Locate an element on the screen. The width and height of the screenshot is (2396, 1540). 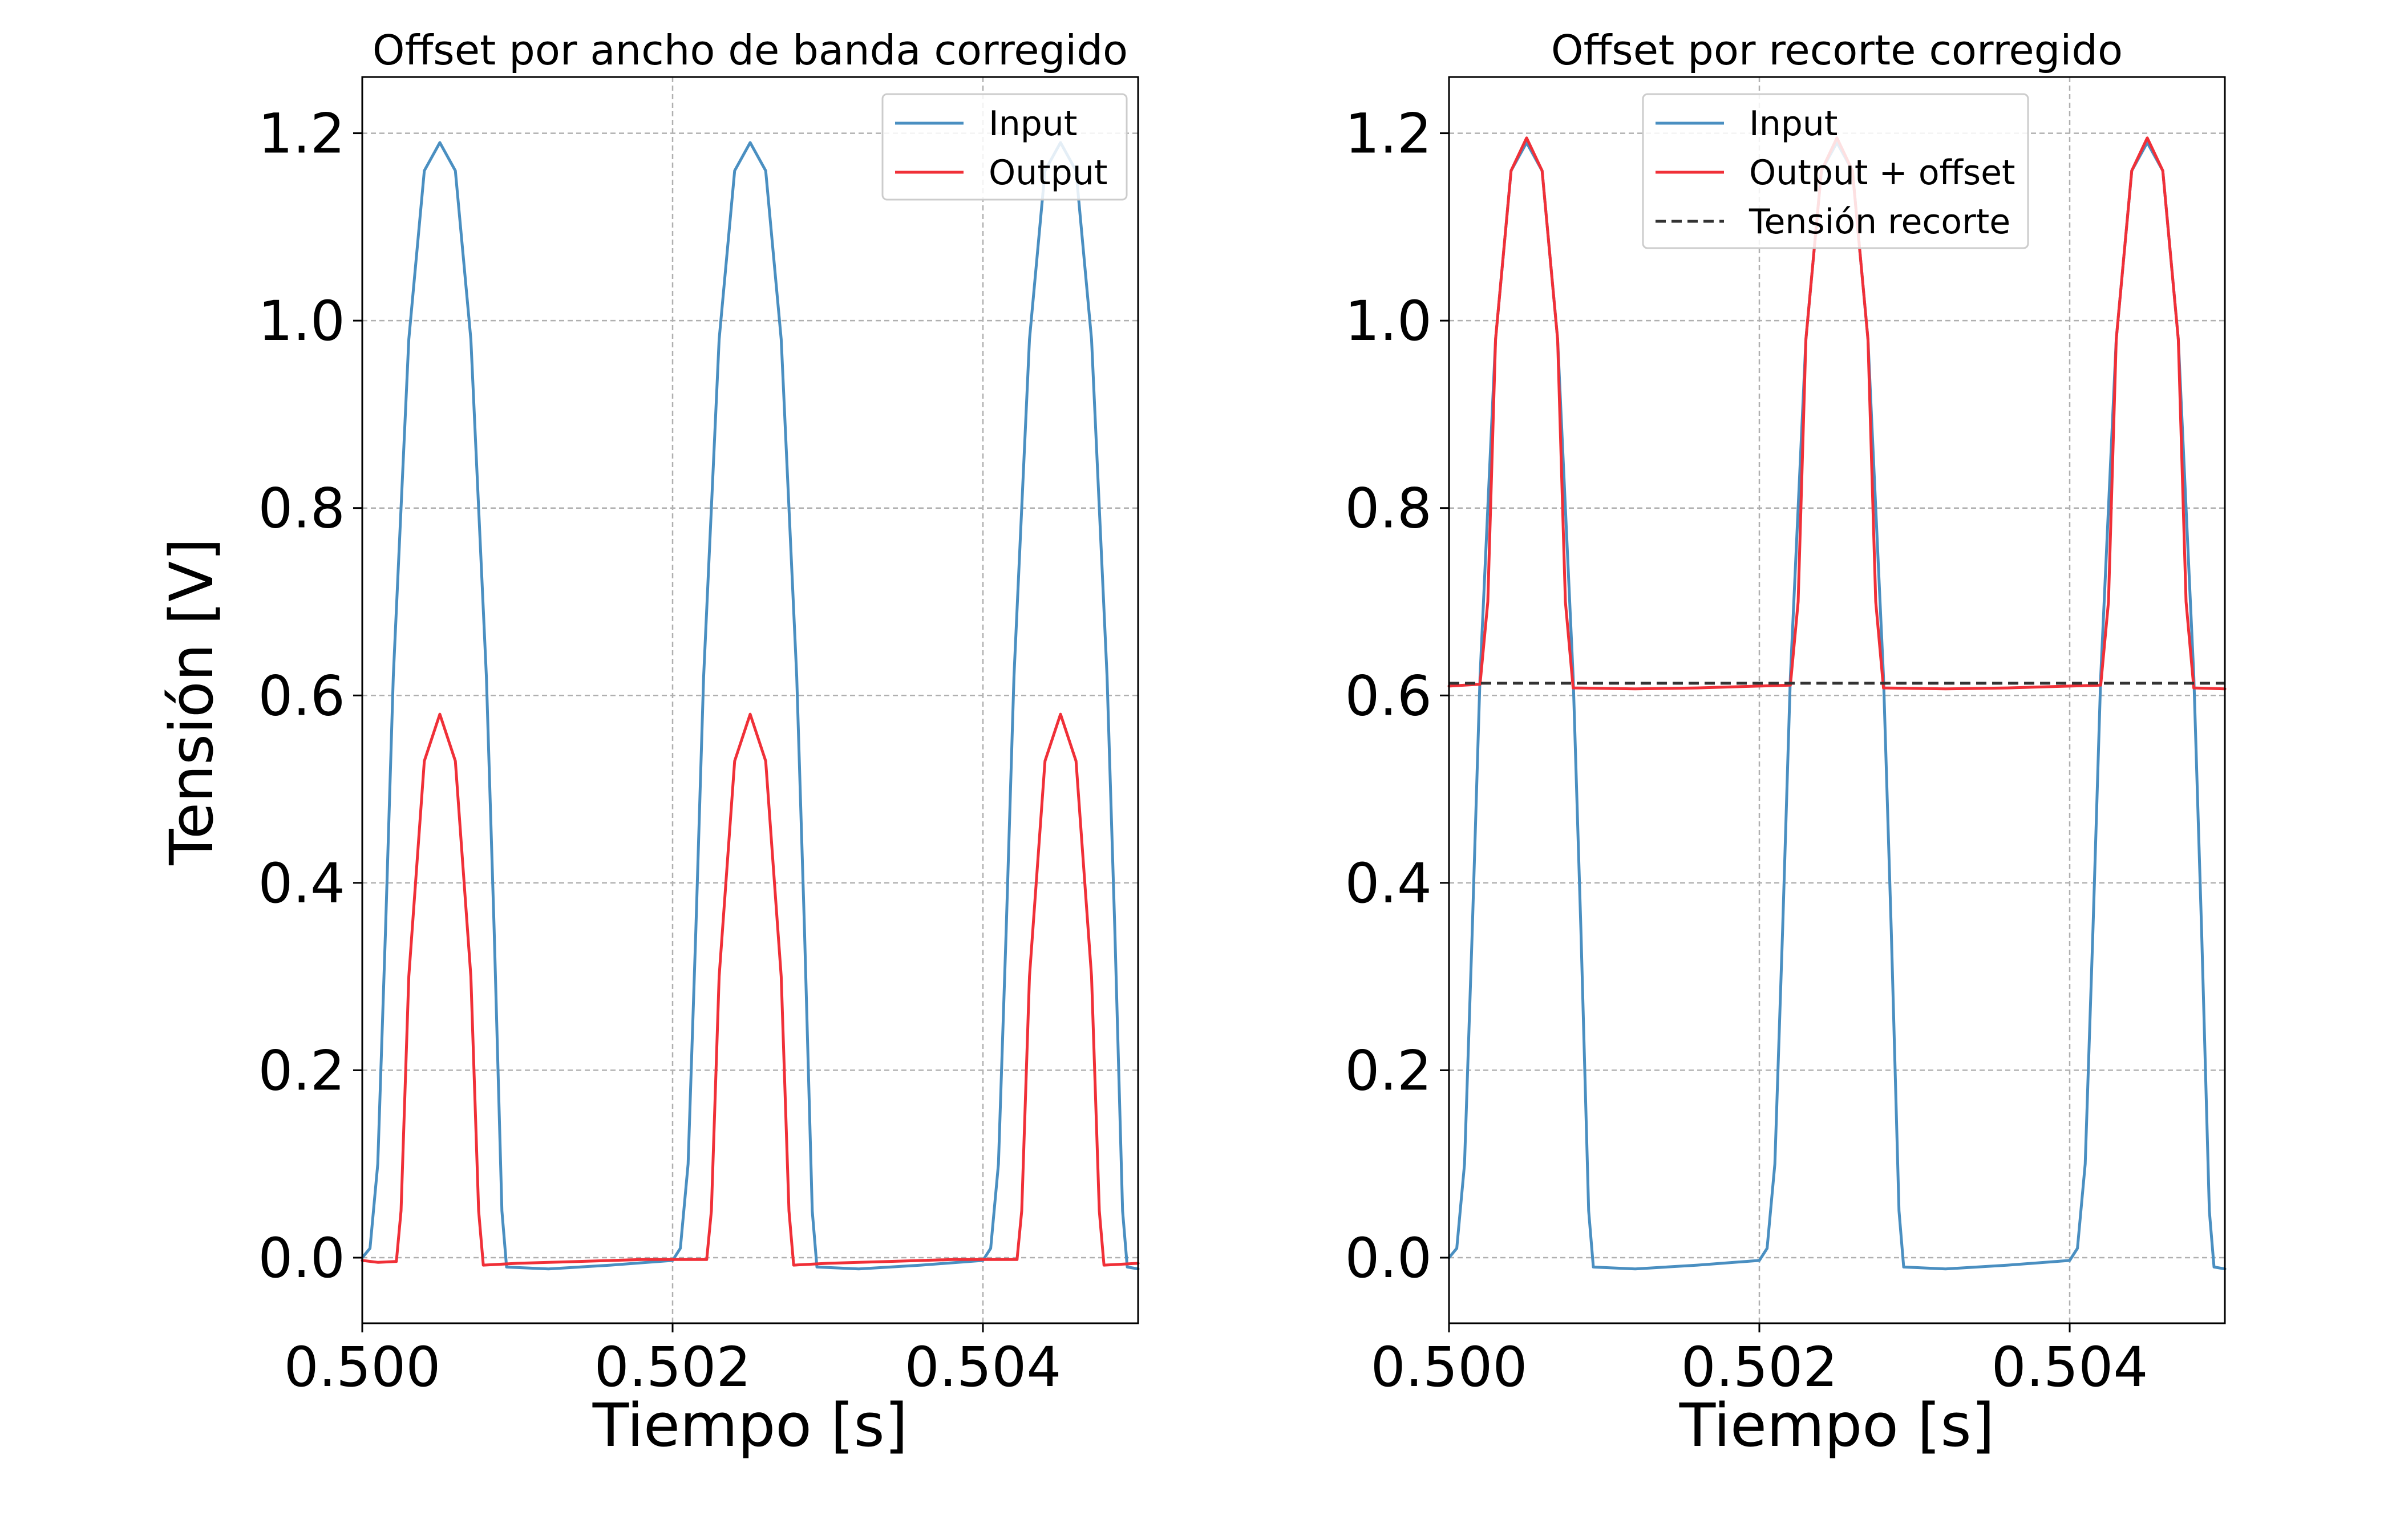
y-axis-label: Tensión [V] is located at coordinates (191, 702).